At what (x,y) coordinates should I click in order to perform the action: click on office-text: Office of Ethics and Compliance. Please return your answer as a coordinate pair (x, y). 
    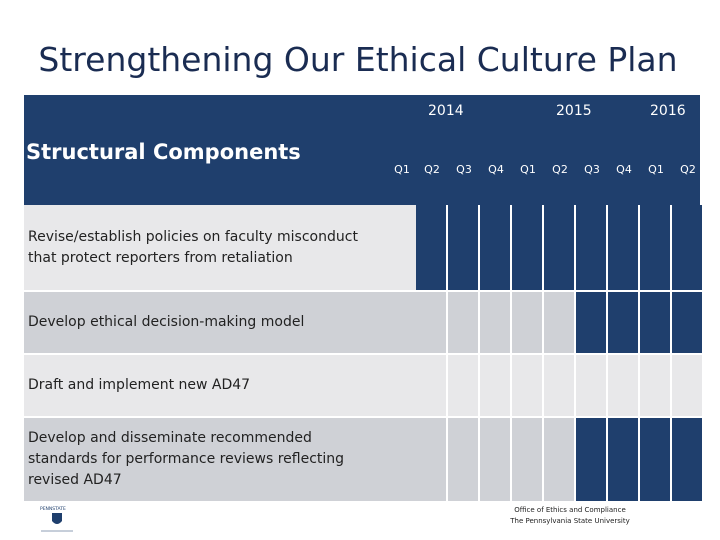
    Looking at the image, I should click on (570, 510).